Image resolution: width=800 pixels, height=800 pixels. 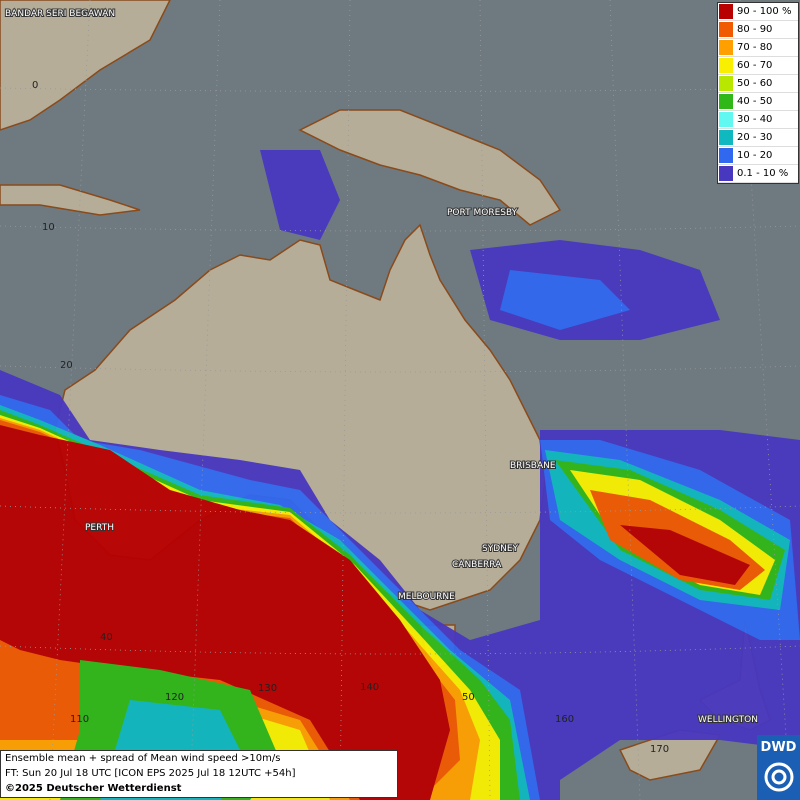 I want to click on grid-label: 120, so click(x=174, y=697).